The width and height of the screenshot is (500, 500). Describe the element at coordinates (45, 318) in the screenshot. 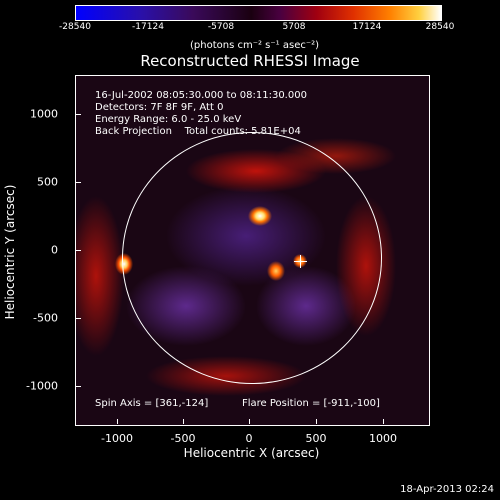

I see `y-tick-label: -500` at that location.